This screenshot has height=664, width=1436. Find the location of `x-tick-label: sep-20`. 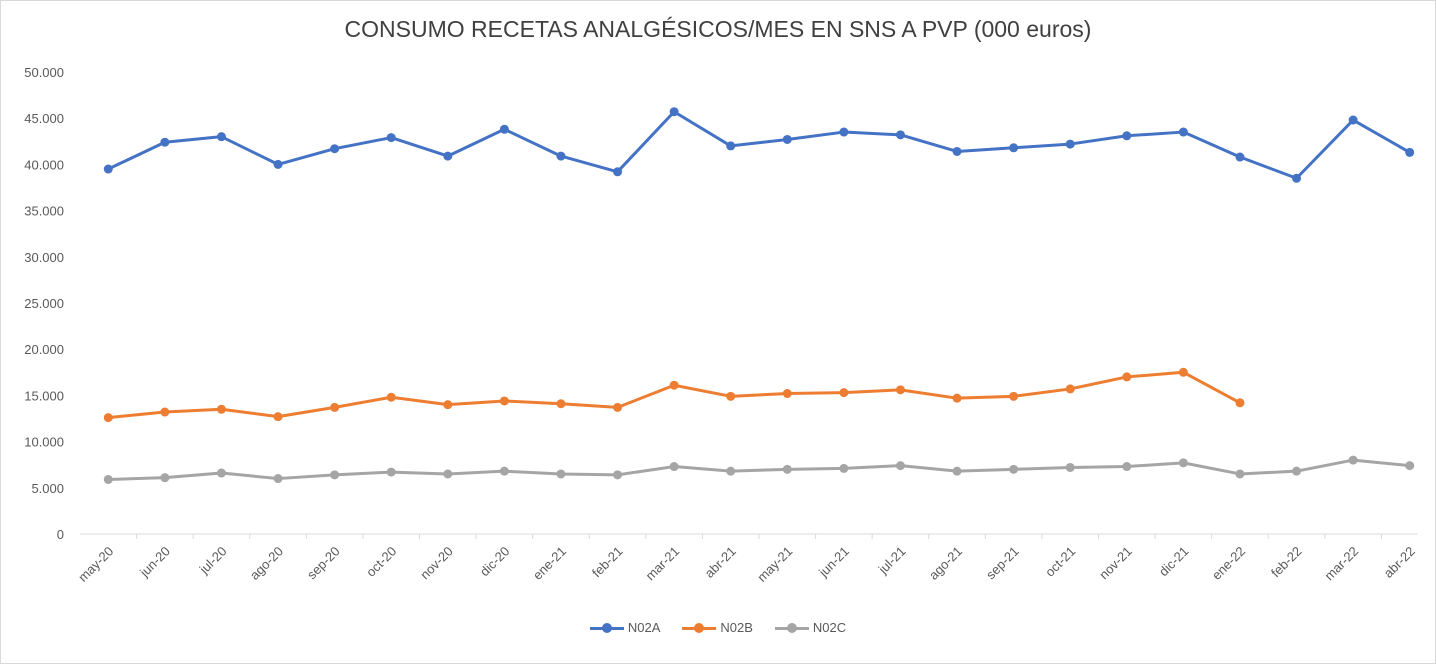

x-tick-label: sep-20 is located at coordinates (323, 563).